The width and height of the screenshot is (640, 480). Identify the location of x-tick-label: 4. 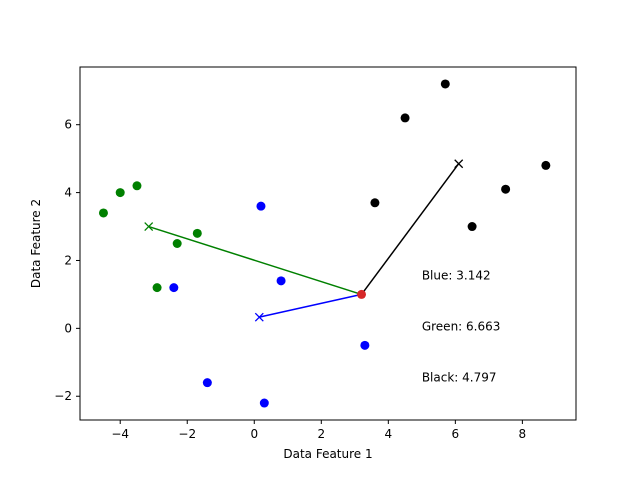
(389, 434).